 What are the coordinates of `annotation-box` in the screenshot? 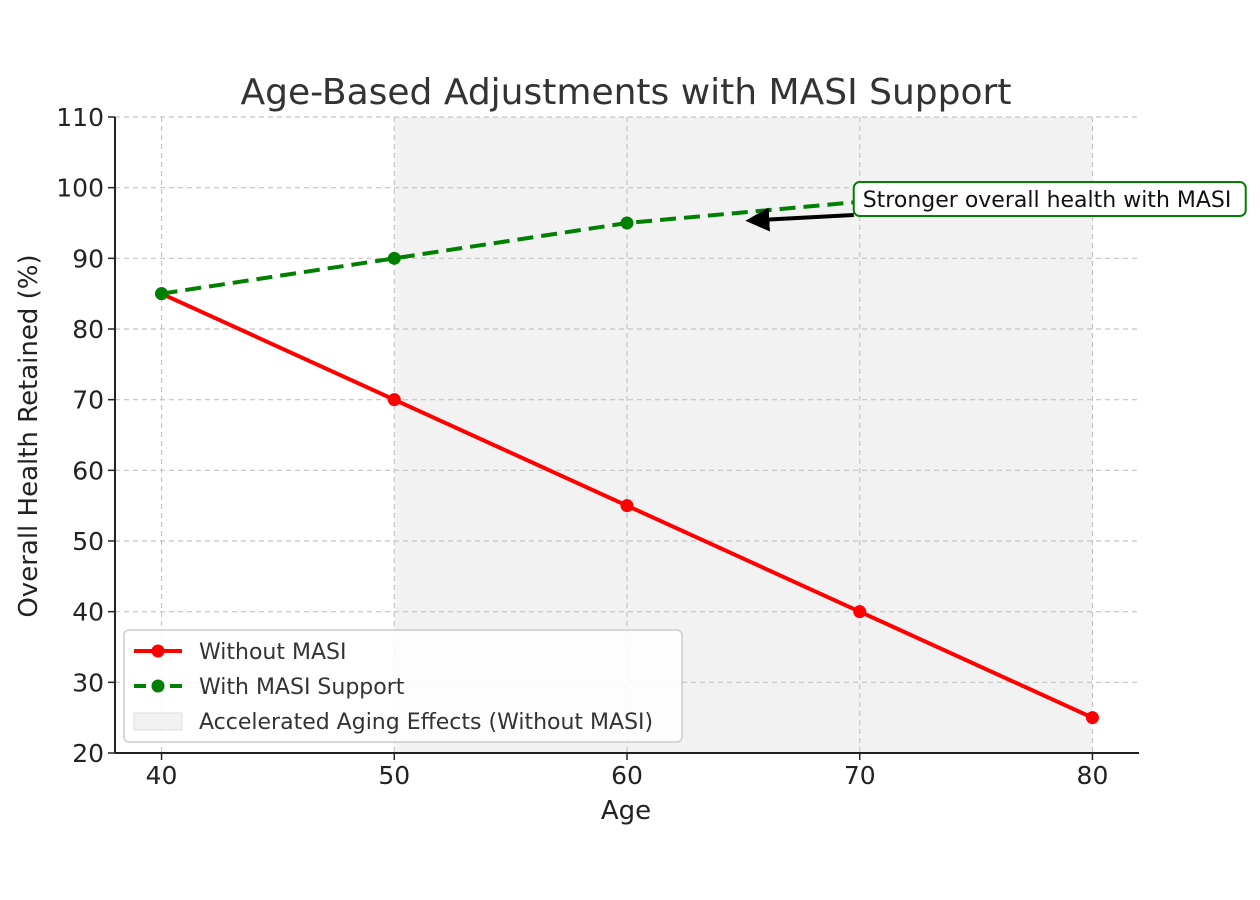 It's located at (1049, 199).